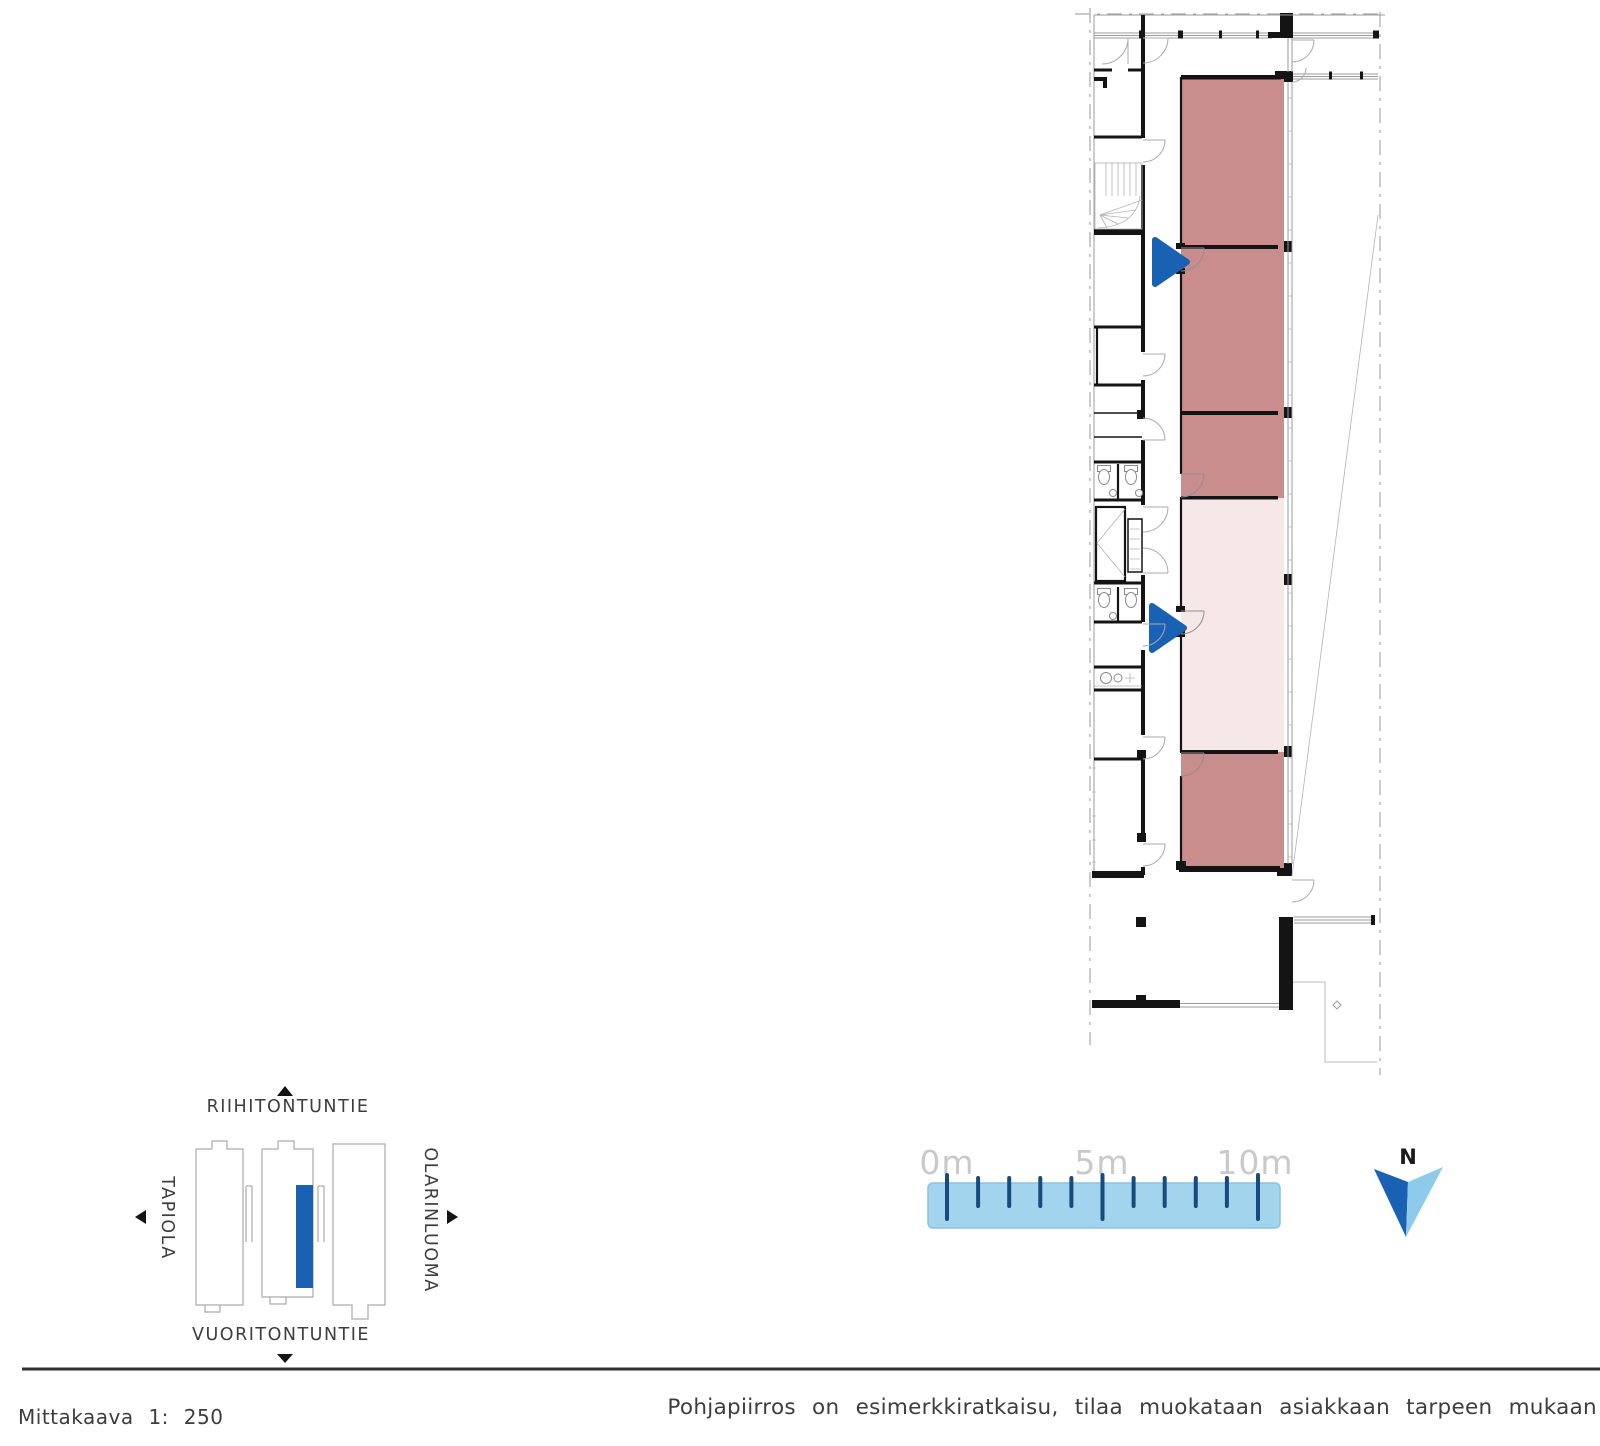  What do you see at coordinates (167, 1217) in the screenshot?
I see `street-label-left: TAPIOLA` at bounding box center [167, 1217].